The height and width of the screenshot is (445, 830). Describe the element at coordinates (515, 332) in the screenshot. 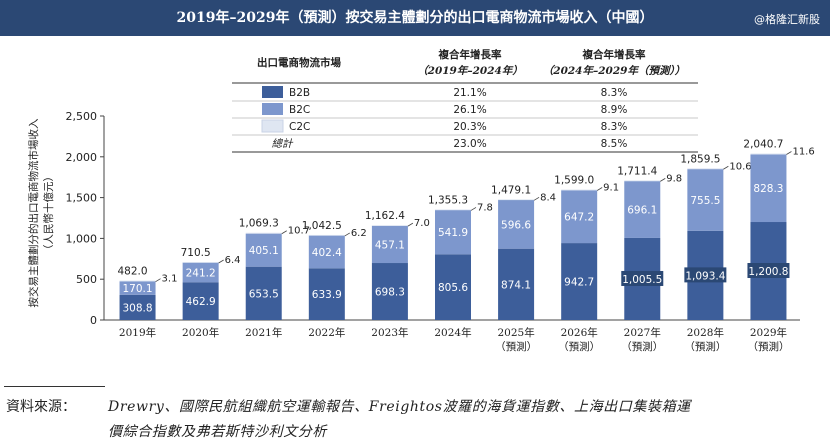

I see `x-tick-label: 2025年` at that location.